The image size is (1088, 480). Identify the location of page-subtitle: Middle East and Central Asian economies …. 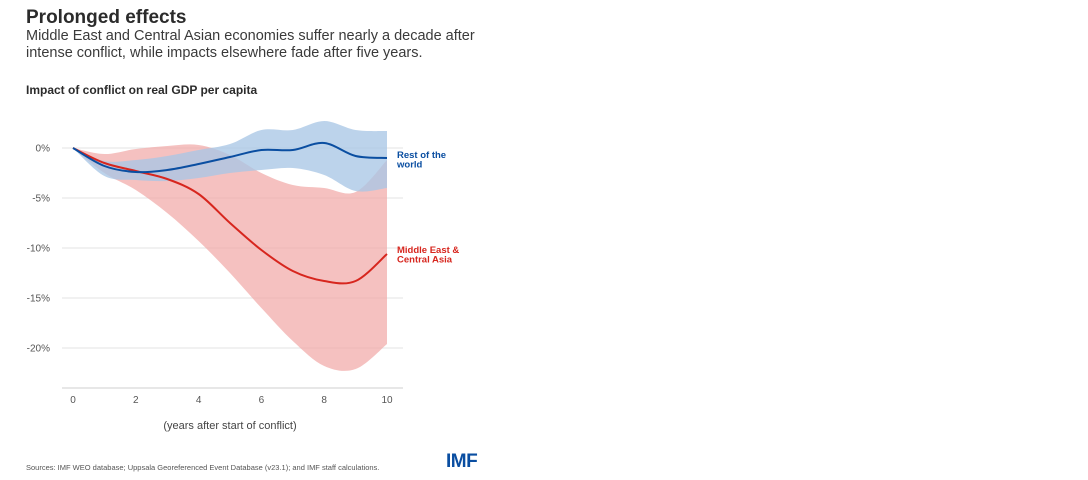
(250, 44).